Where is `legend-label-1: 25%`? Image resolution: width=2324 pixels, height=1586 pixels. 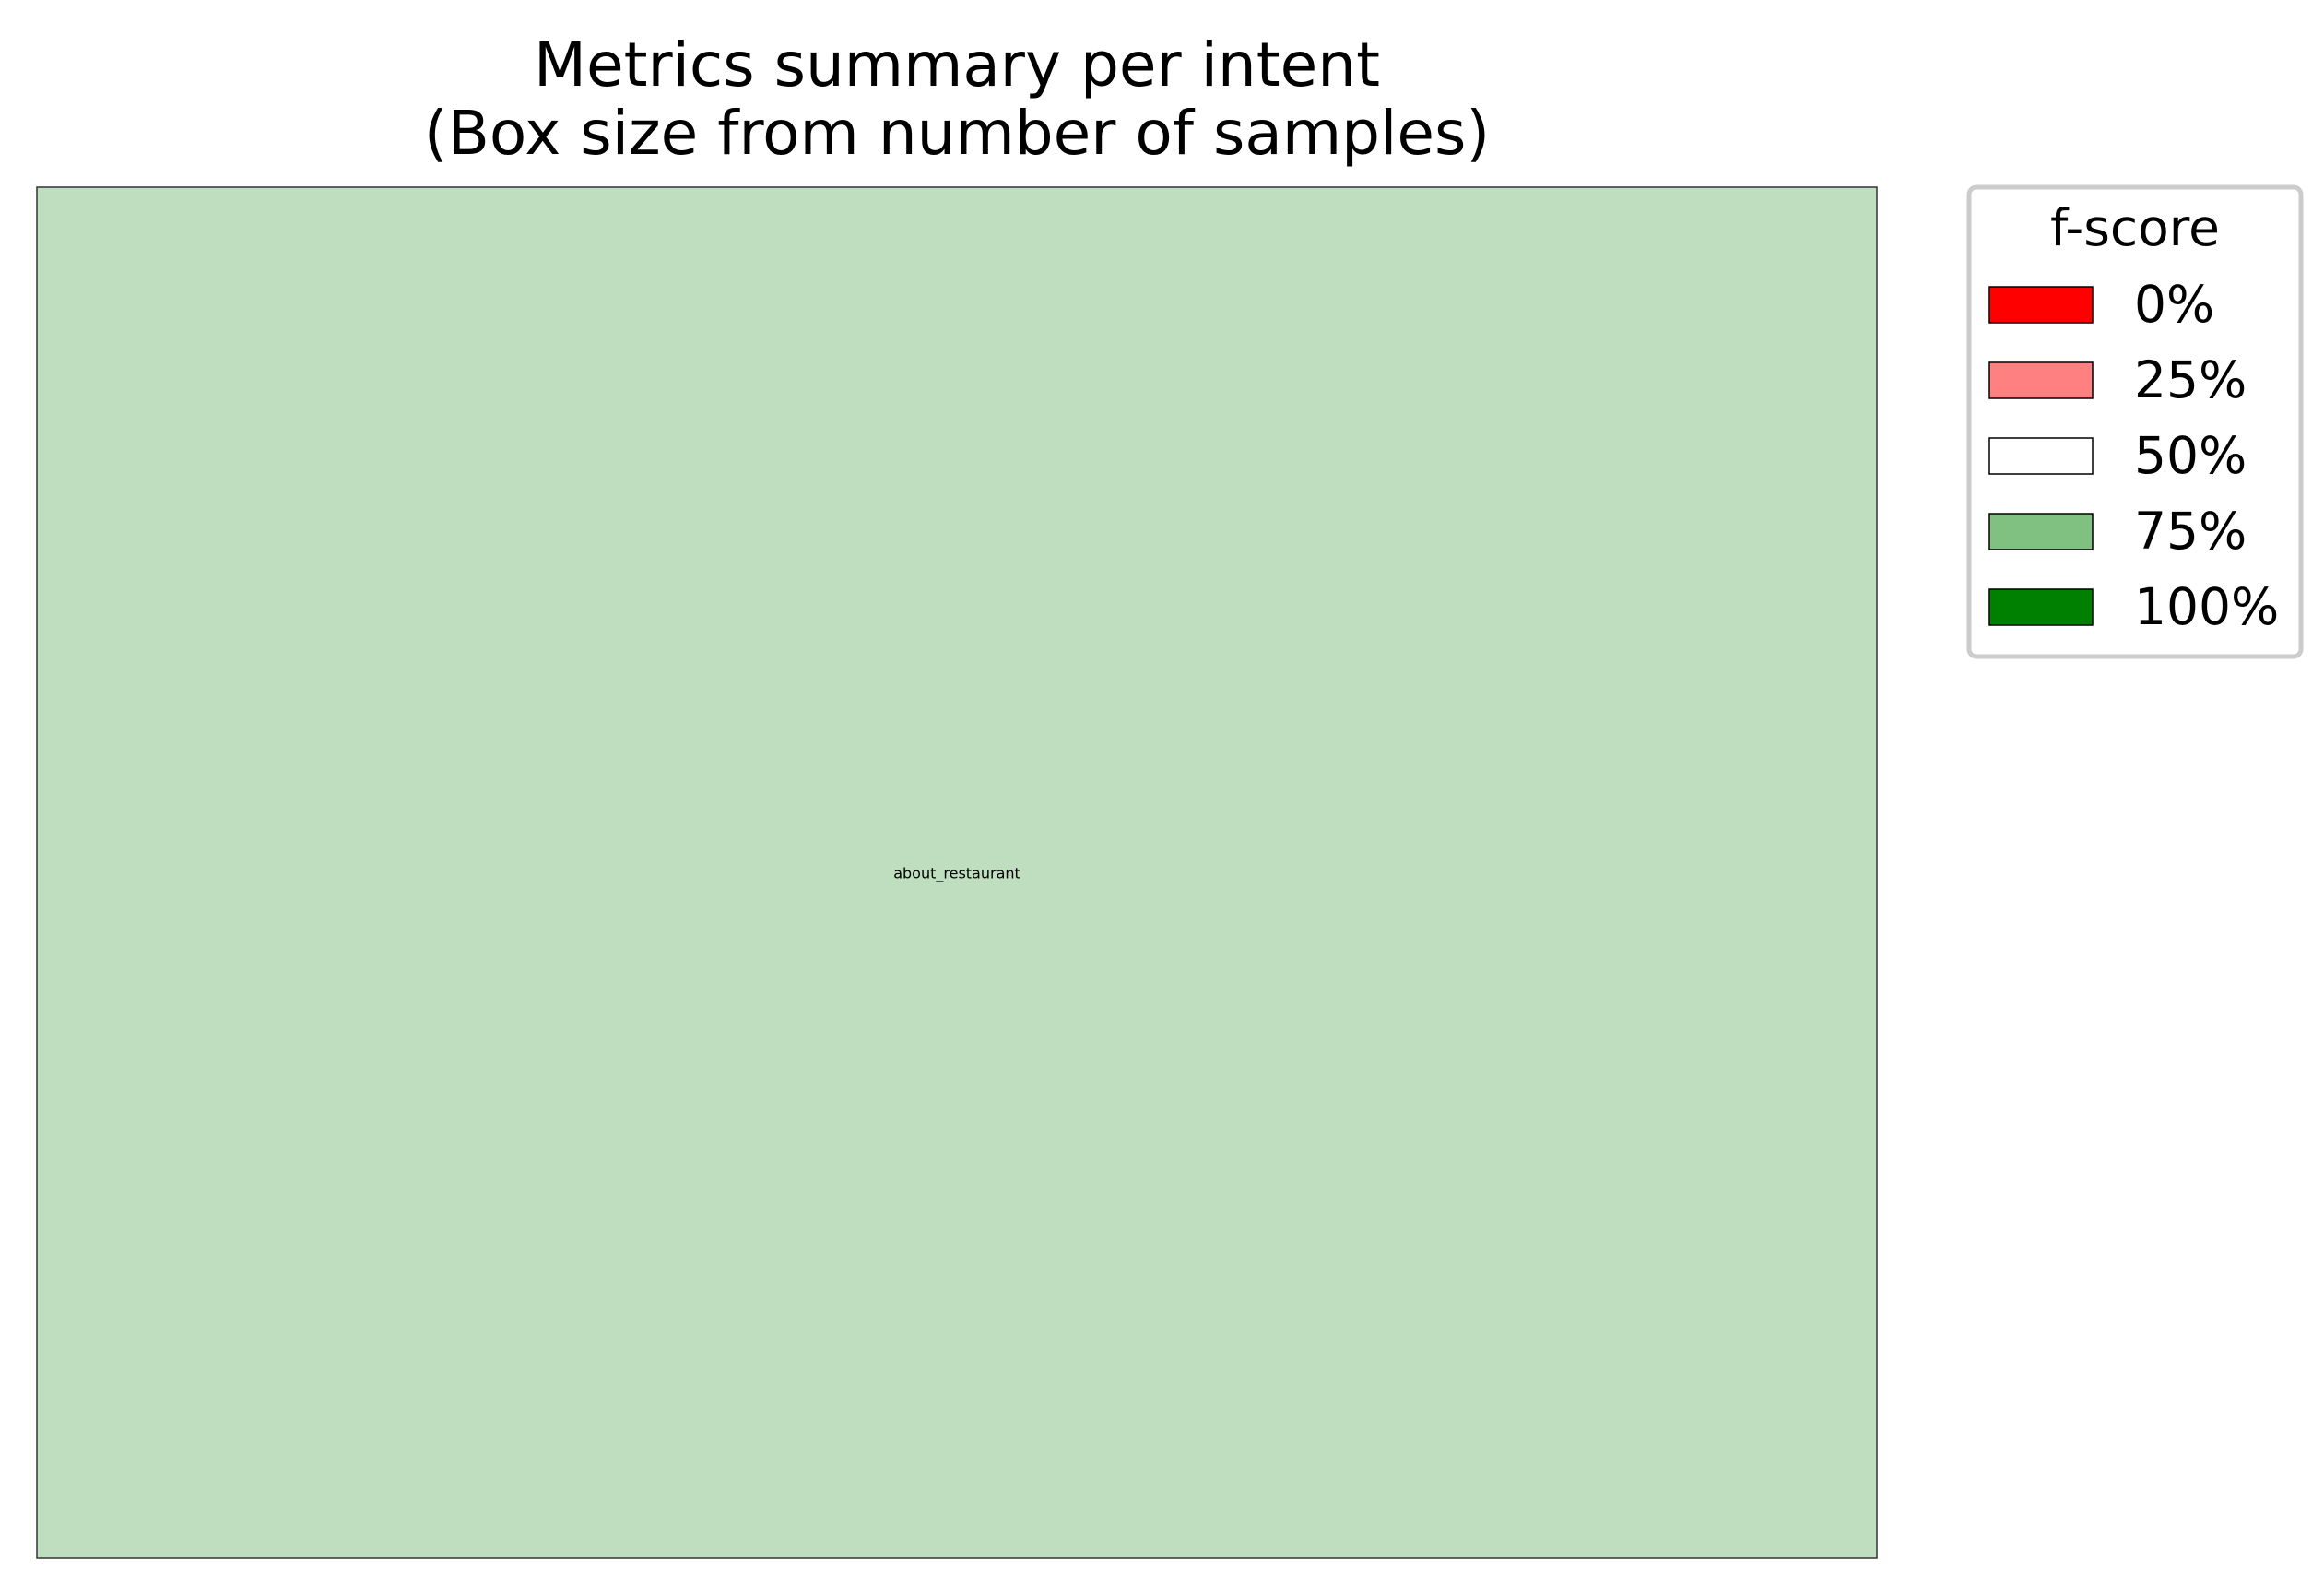
legend-label-1: 25% is located at coordinates (2191, 379).